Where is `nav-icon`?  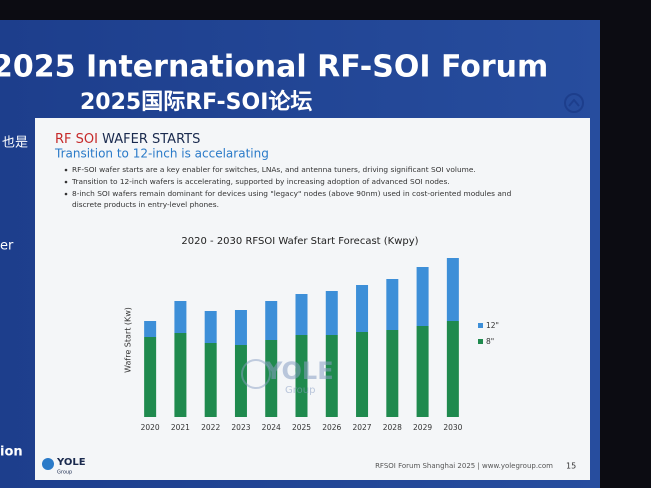 nav-icon is located at coordinates (574, 103).